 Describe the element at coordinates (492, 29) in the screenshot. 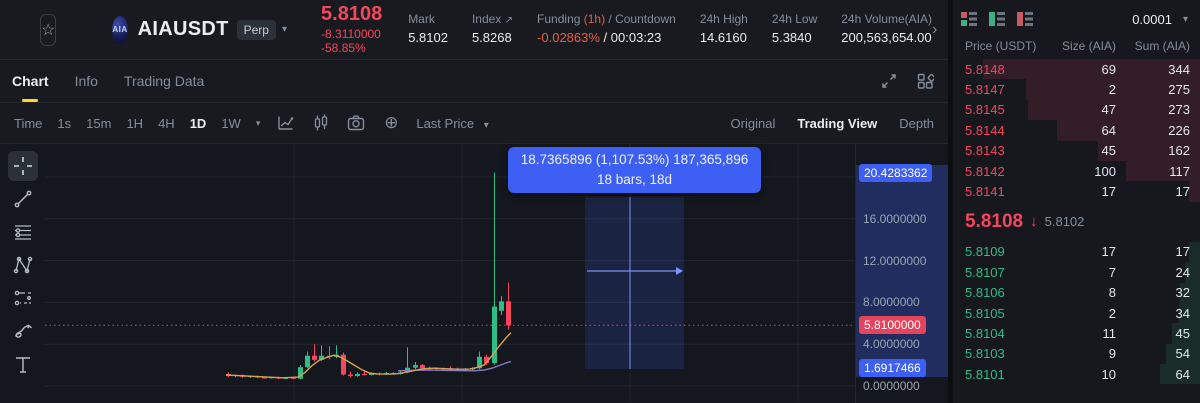

I see `stat-index: Index ↗ 5.8268` at that location.